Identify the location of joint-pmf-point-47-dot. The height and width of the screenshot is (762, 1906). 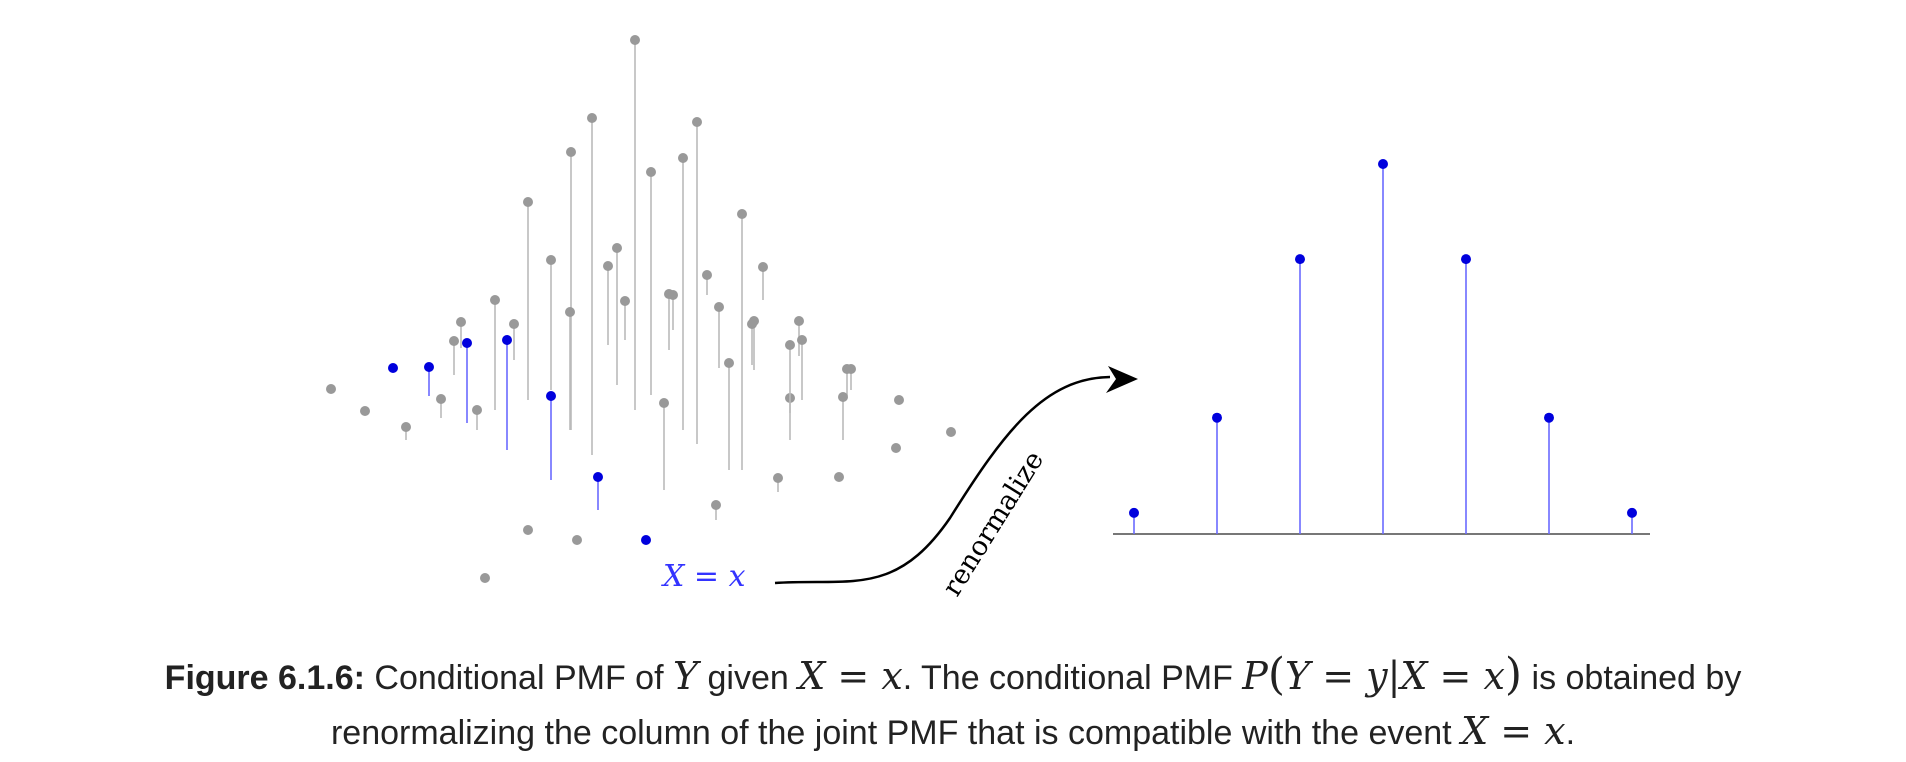
(485, 578).